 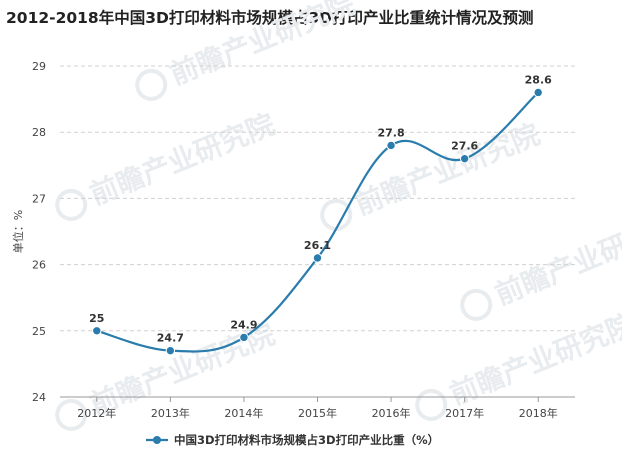 I want to click on x-tick-label: 2018年, so click(x=538, y=413).